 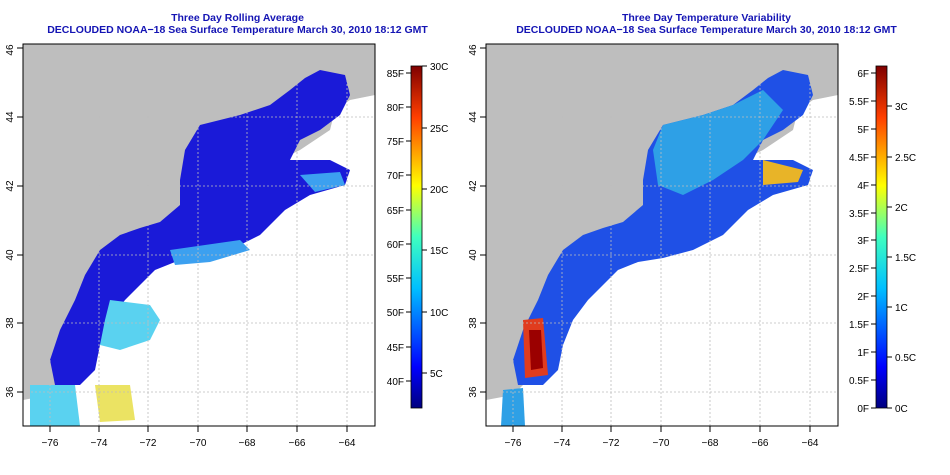 What do you see at coordinates (477, 221) in the screenshot?
I see `right-y-axis: 36 38 40 42 44 46` at bounding box center [477, 221].